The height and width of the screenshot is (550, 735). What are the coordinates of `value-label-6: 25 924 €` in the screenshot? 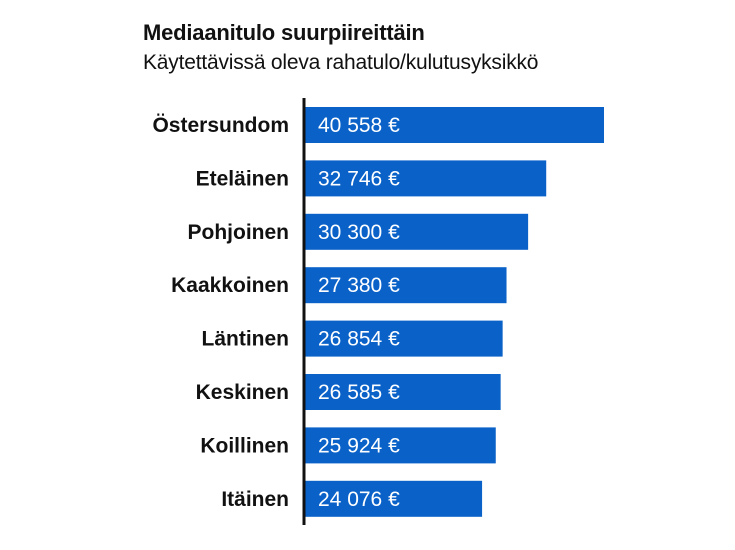 It's located at (359, 445).